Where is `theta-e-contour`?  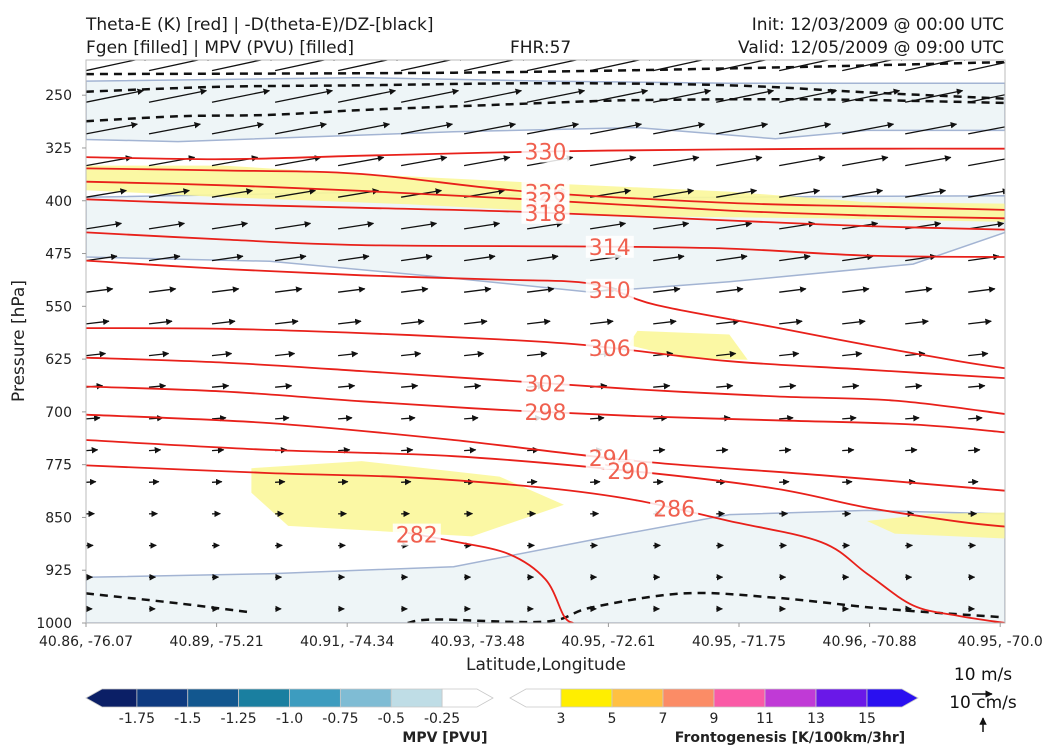
theta-e-contour is located at coordinates (545, 244).